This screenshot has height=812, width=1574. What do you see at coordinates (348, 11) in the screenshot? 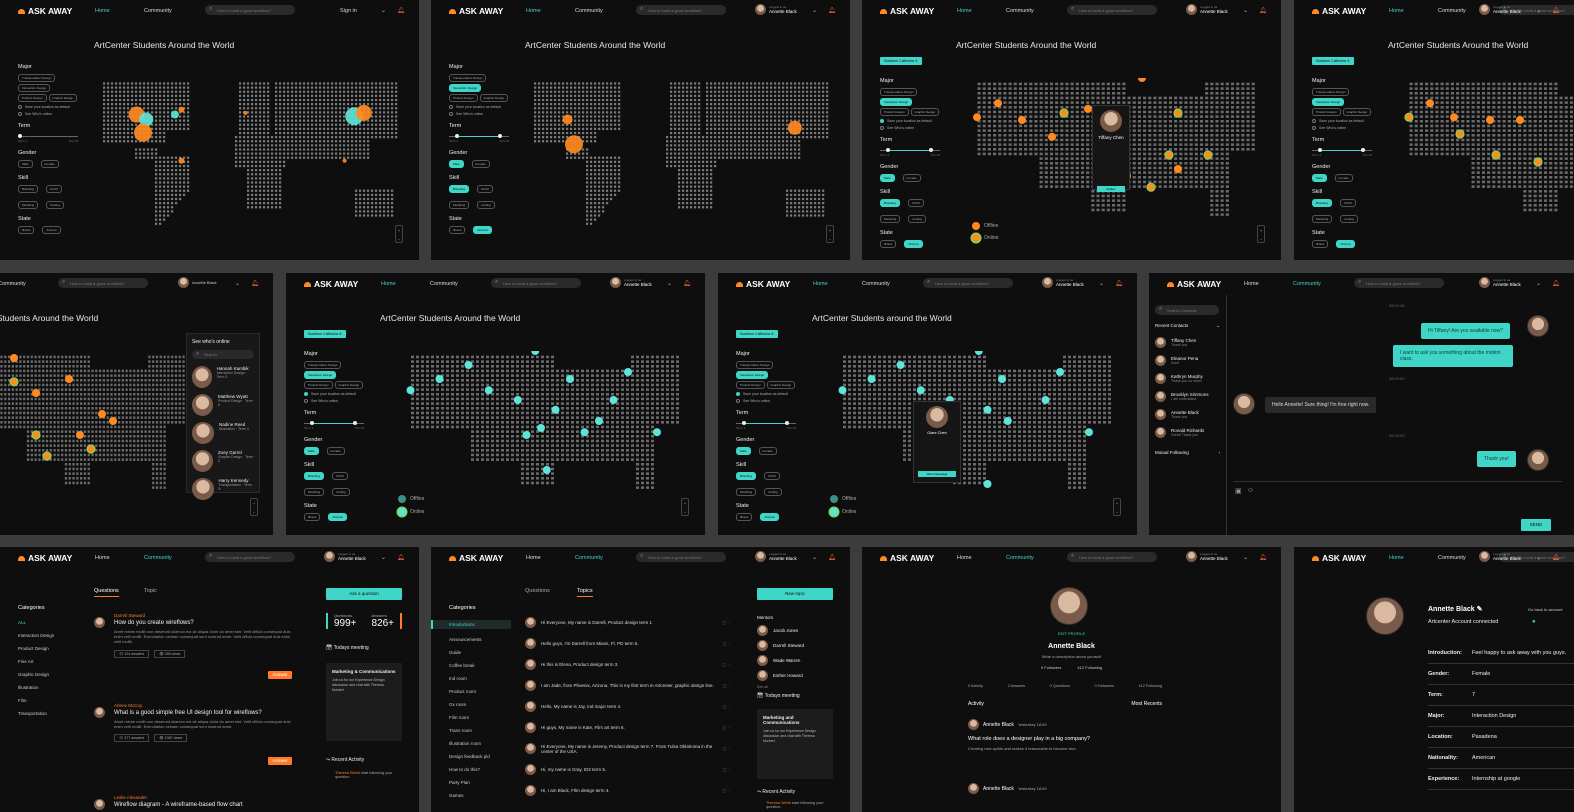
I see `sign-in-link: Sign in` at bounding box center [348, 11].